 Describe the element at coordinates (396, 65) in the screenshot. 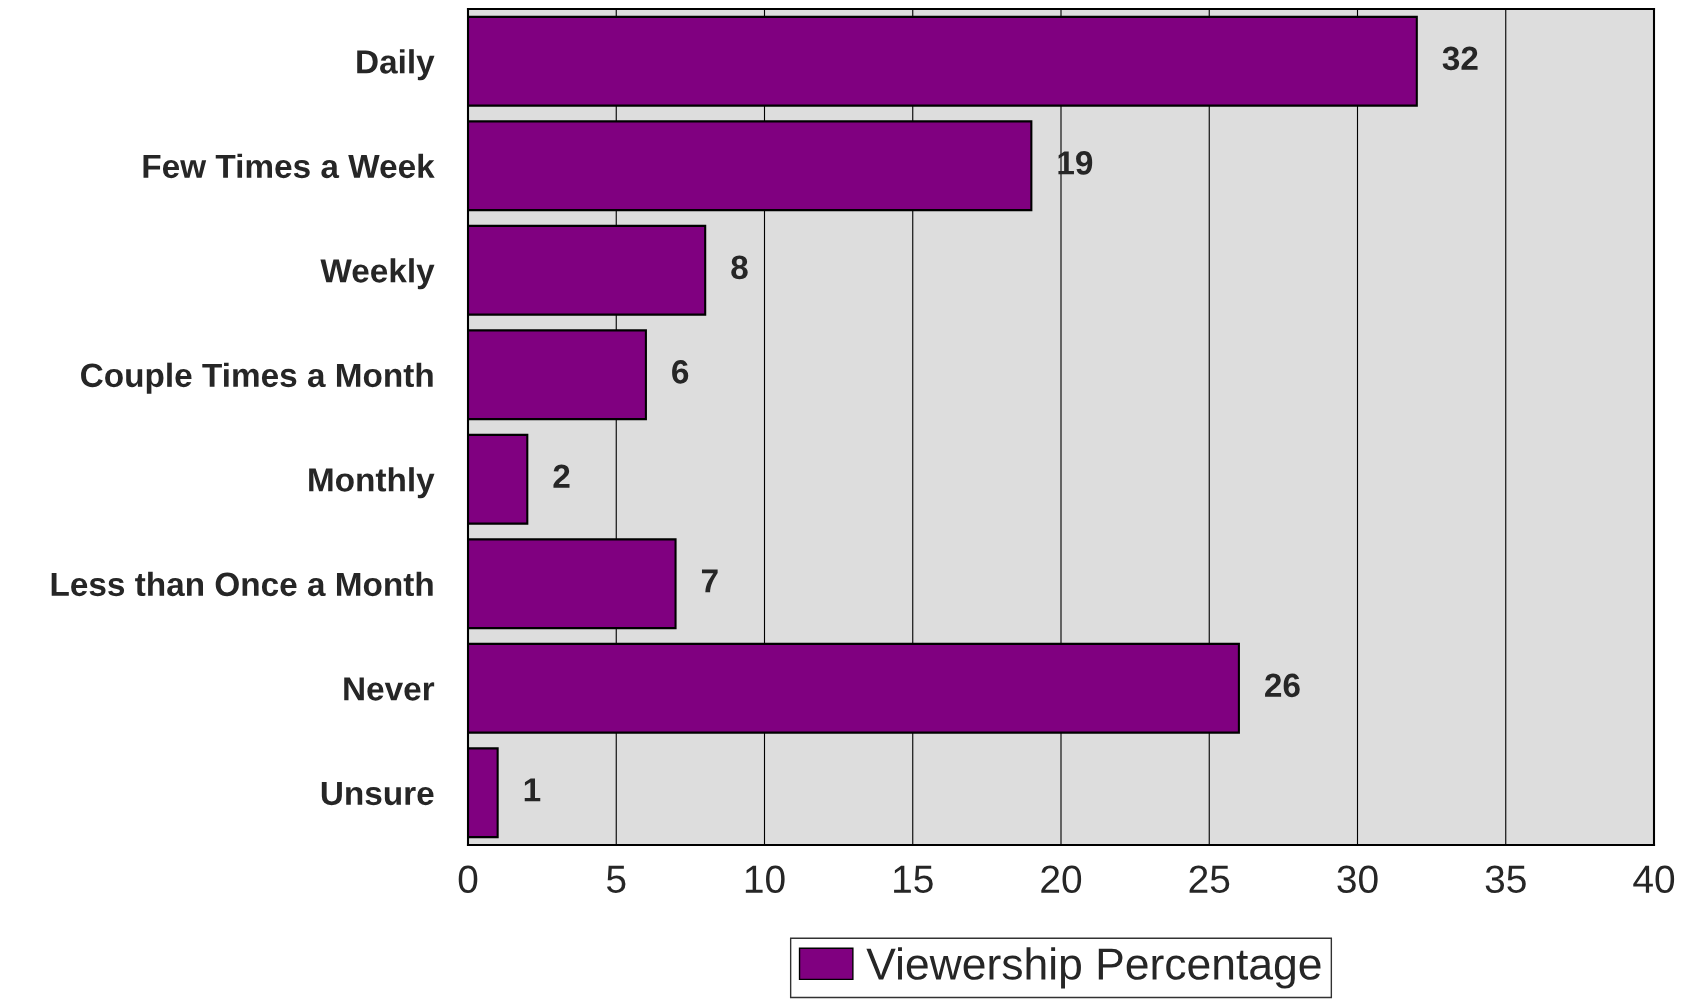

I see `y-tick-label: Daily` at that location.